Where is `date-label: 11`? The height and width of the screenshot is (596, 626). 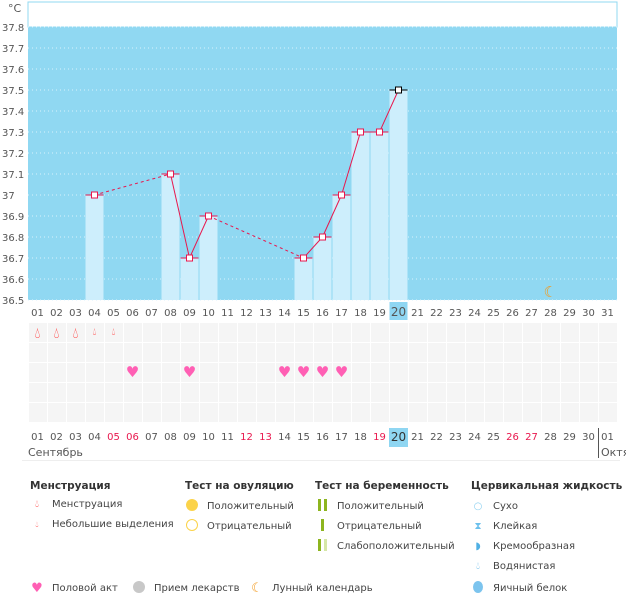
date-label: 11 is located at coordinates (227, 437).